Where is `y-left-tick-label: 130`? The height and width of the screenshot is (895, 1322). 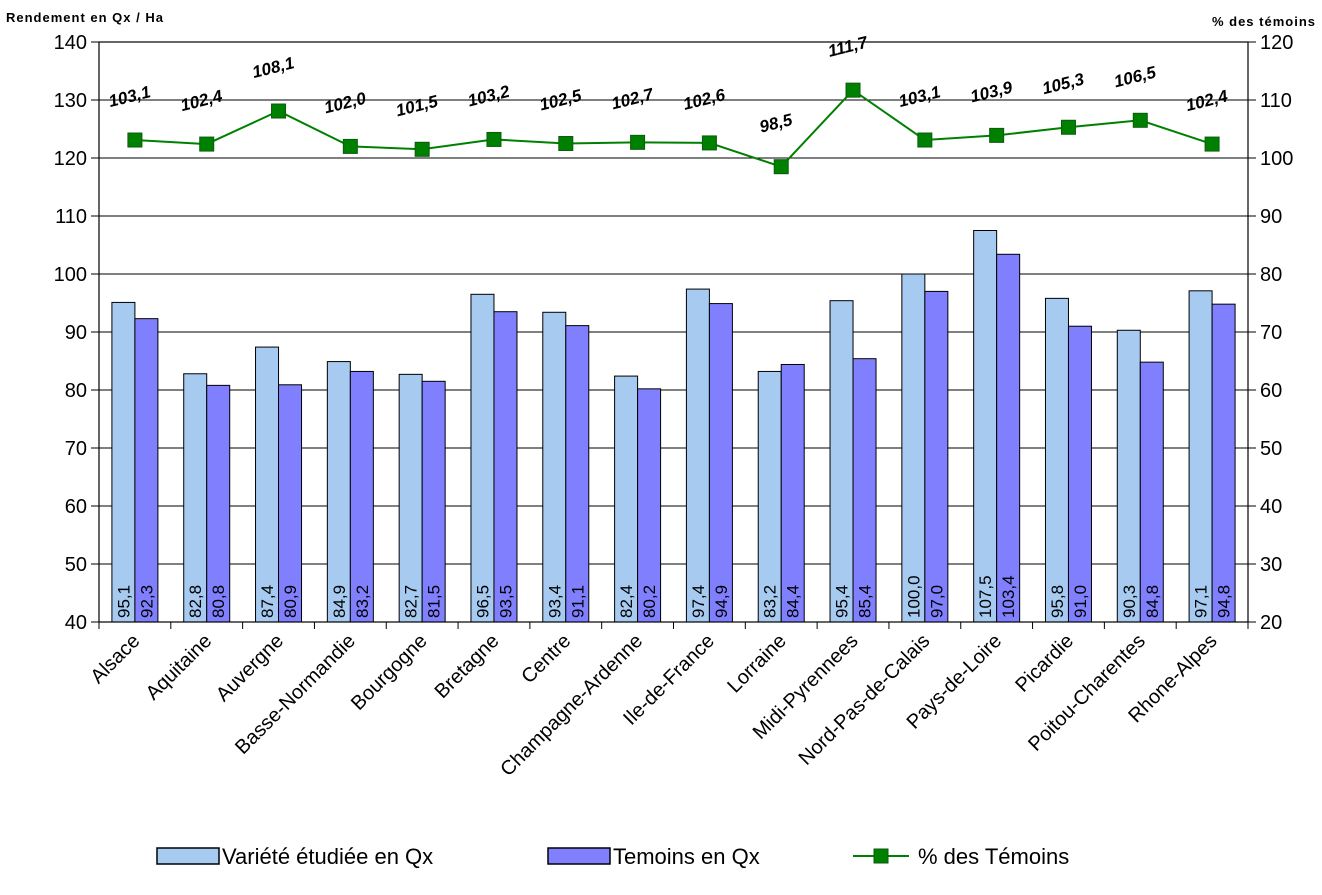 y-left-tick-label: 130 is located at coordinates (70, 101).